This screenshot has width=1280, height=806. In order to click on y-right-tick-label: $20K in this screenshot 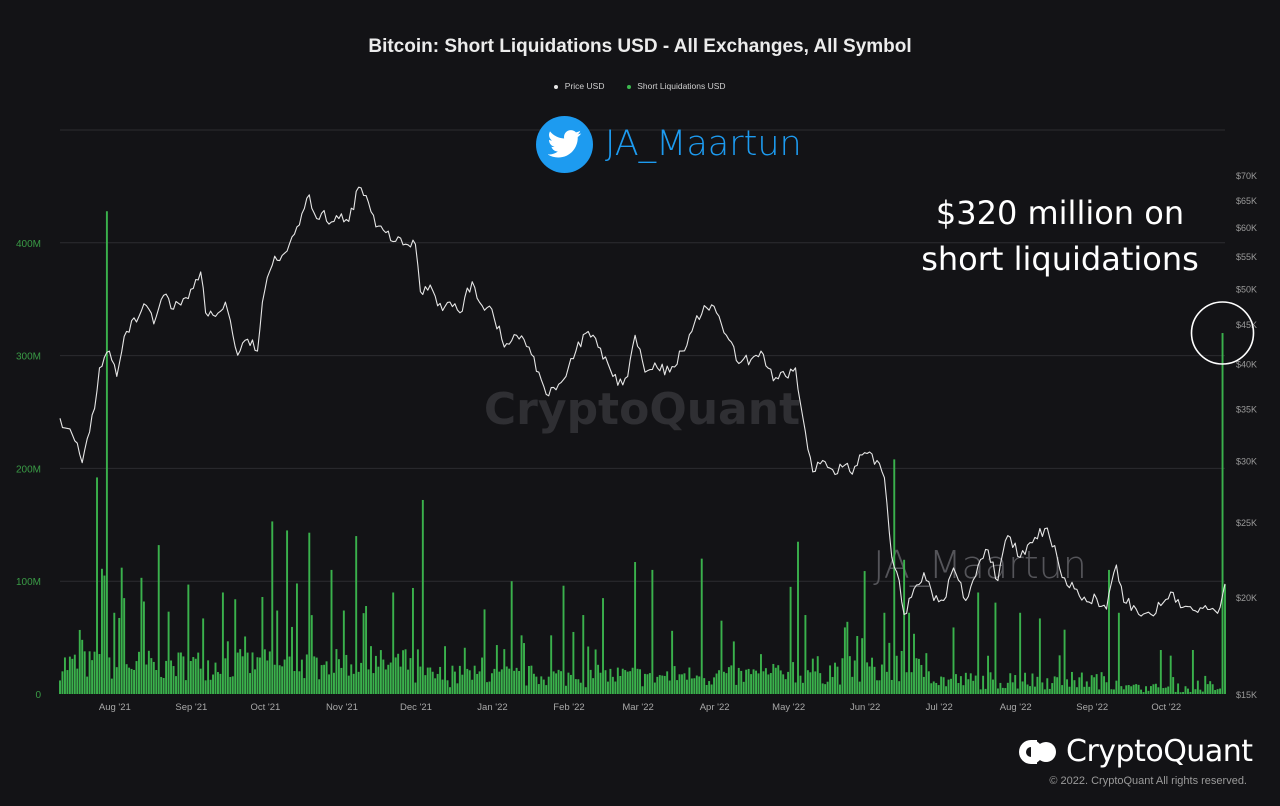, I will do `click(1246, 598)`.